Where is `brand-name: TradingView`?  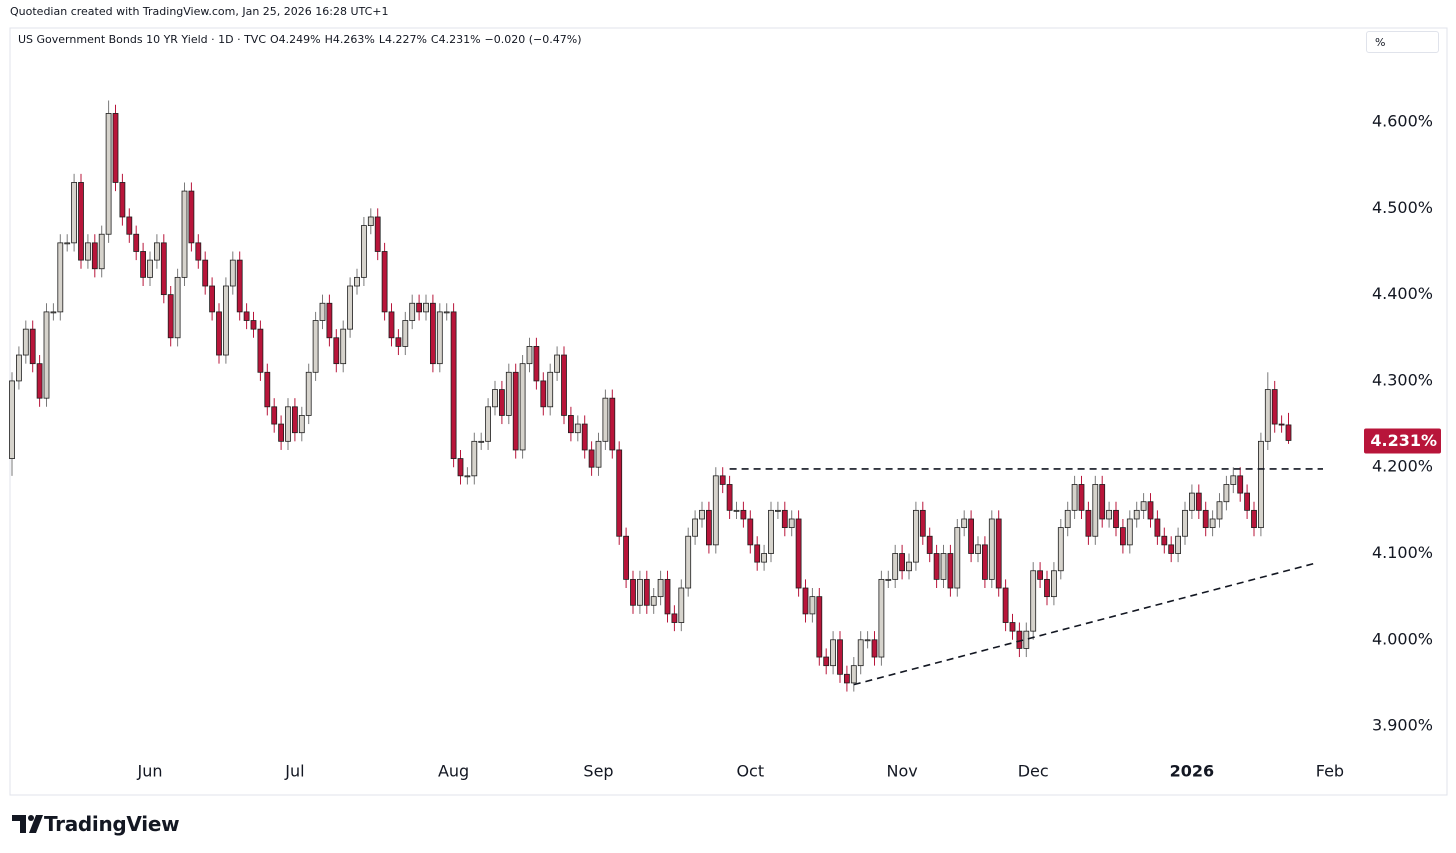
brand-name: TradingView is located at coordinates (112, 824).